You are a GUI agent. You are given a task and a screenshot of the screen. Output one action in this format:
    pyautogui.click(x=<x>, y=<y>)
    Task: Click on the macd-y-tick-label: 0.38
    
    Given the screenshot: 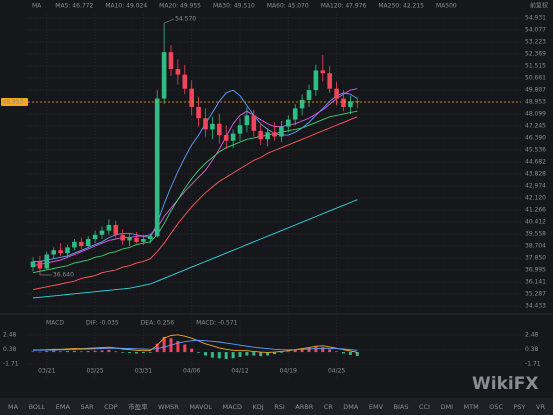 What is the action you would take?
    pyautogui.click(x=532, y=349)
    